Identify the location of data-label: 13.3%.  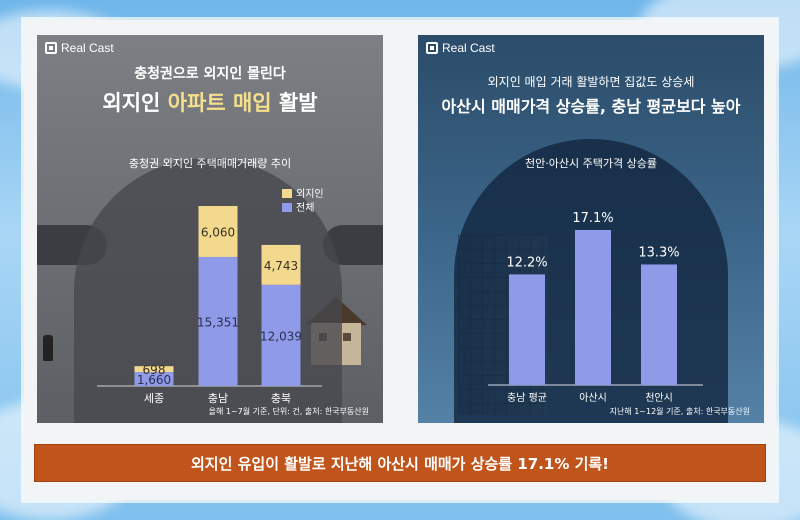
(658, 252).